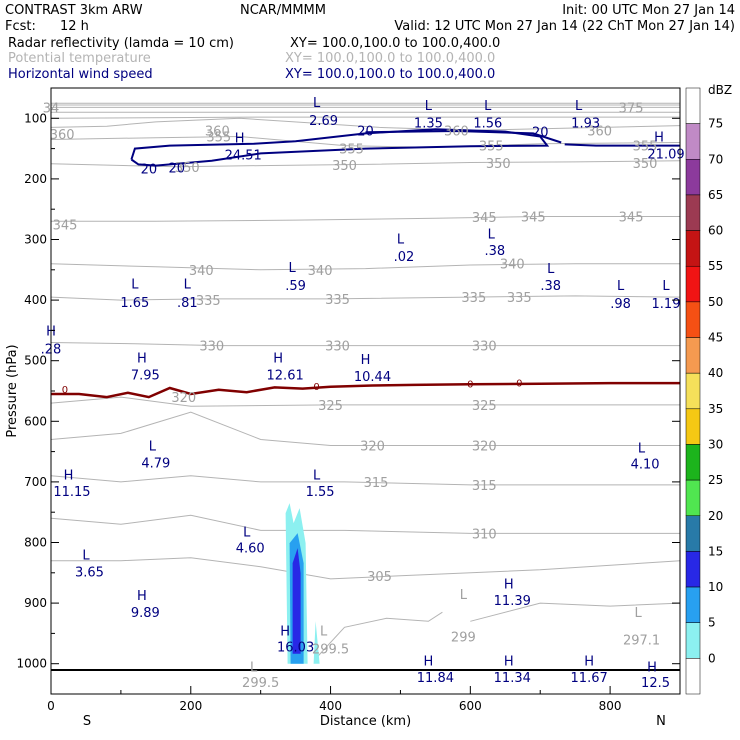 Image resolution: width=740 pixels, height=740 pixels. What do you see at coordinates (80, 74) in the screenshot?
I see `field-name-wind: Horizontal wind speed` at bounding box center [80, 74].